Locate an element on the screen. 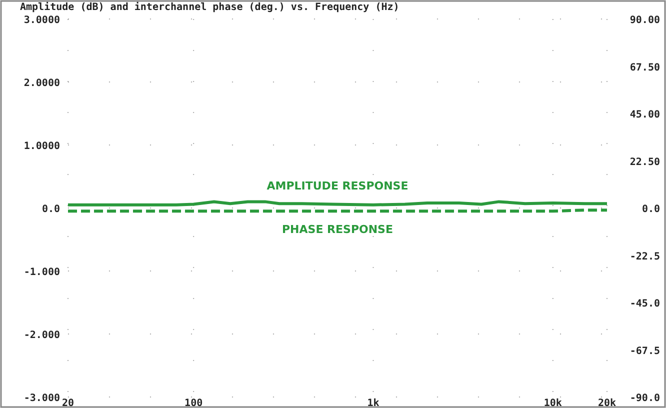  y2-tick-label: 67.50 is located at coordinates (645, 68).